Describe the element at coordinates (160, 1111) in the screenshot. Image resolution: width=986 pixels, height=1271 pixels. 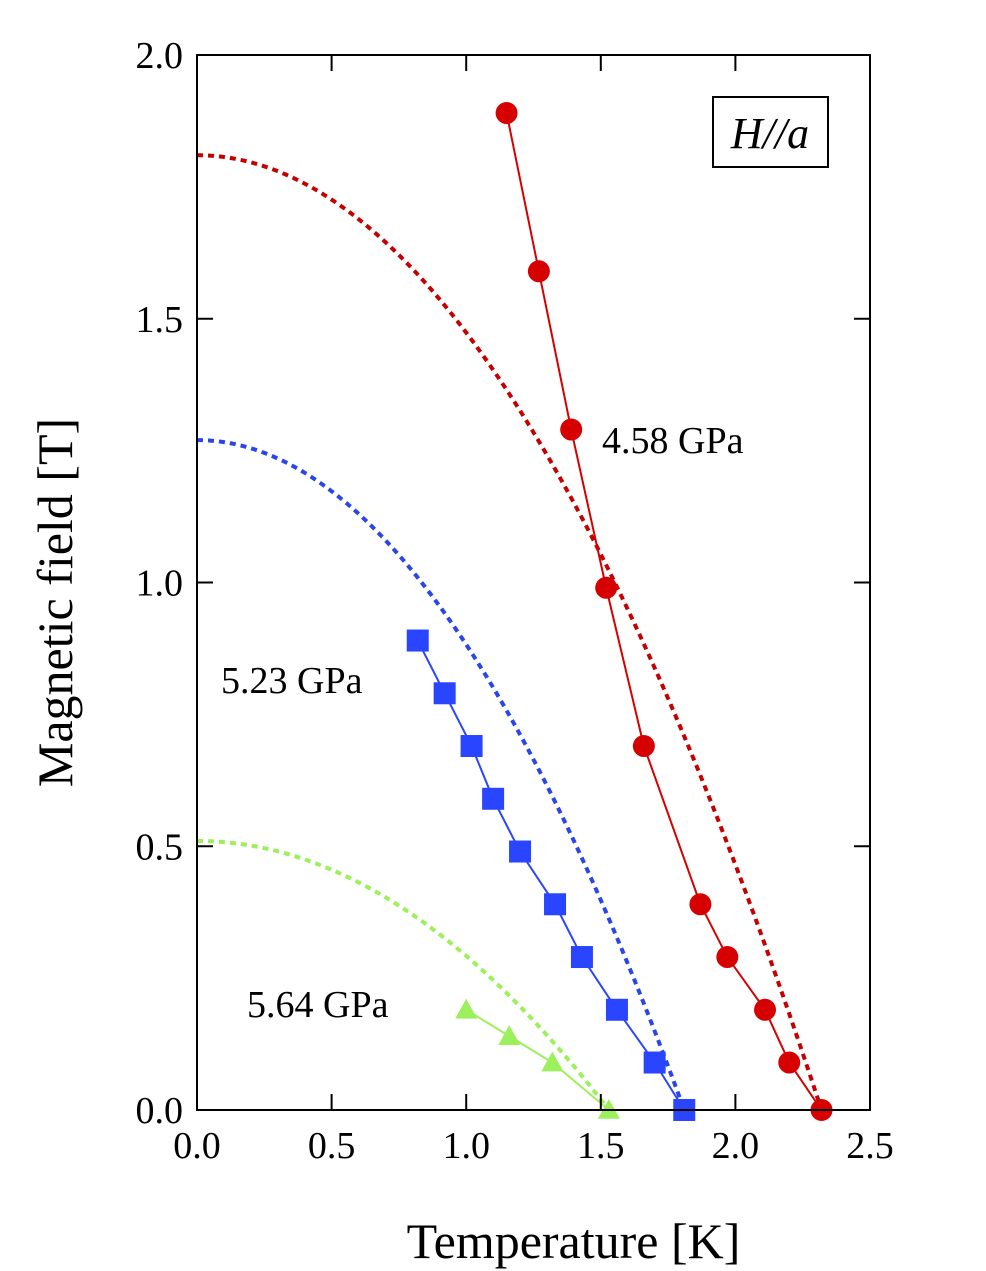
I see `y-tick-label: 0.0` at that location.